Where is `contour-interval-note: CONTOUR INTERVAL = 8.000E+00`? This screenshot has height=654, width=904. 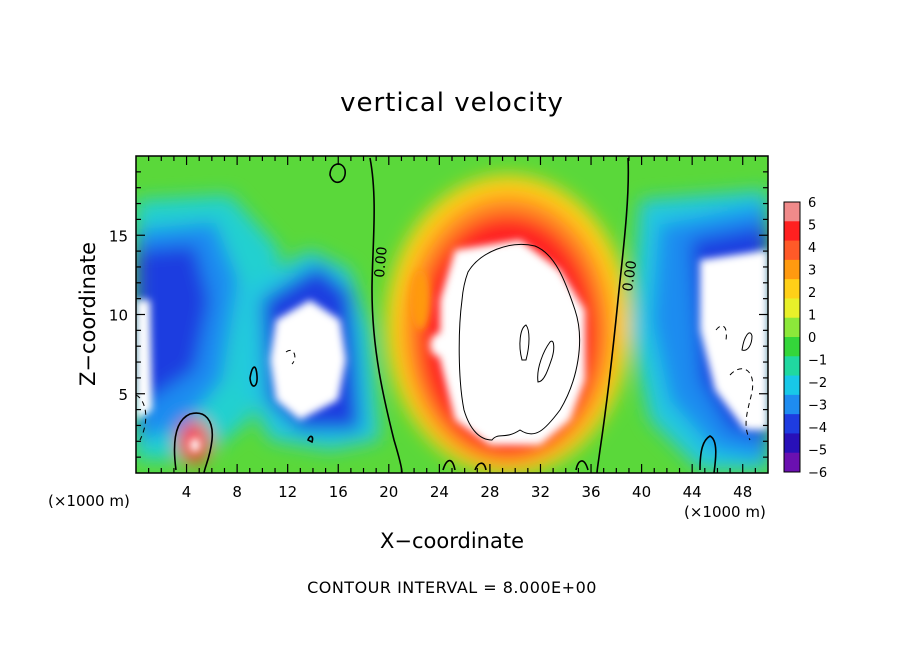 contour-interval-note: CONTOUR INTERVAL = 8.000E+00 is located at coordinates (452, 587).